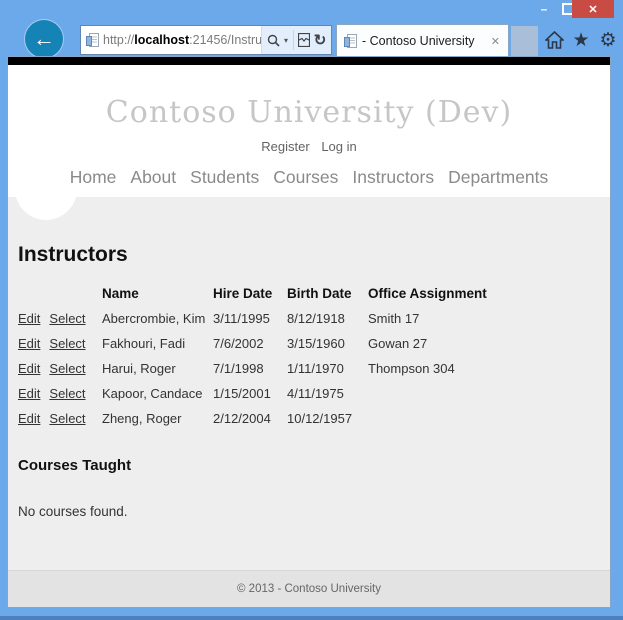  I want to click on nav-item-courses: Courses, so click(306, 177).